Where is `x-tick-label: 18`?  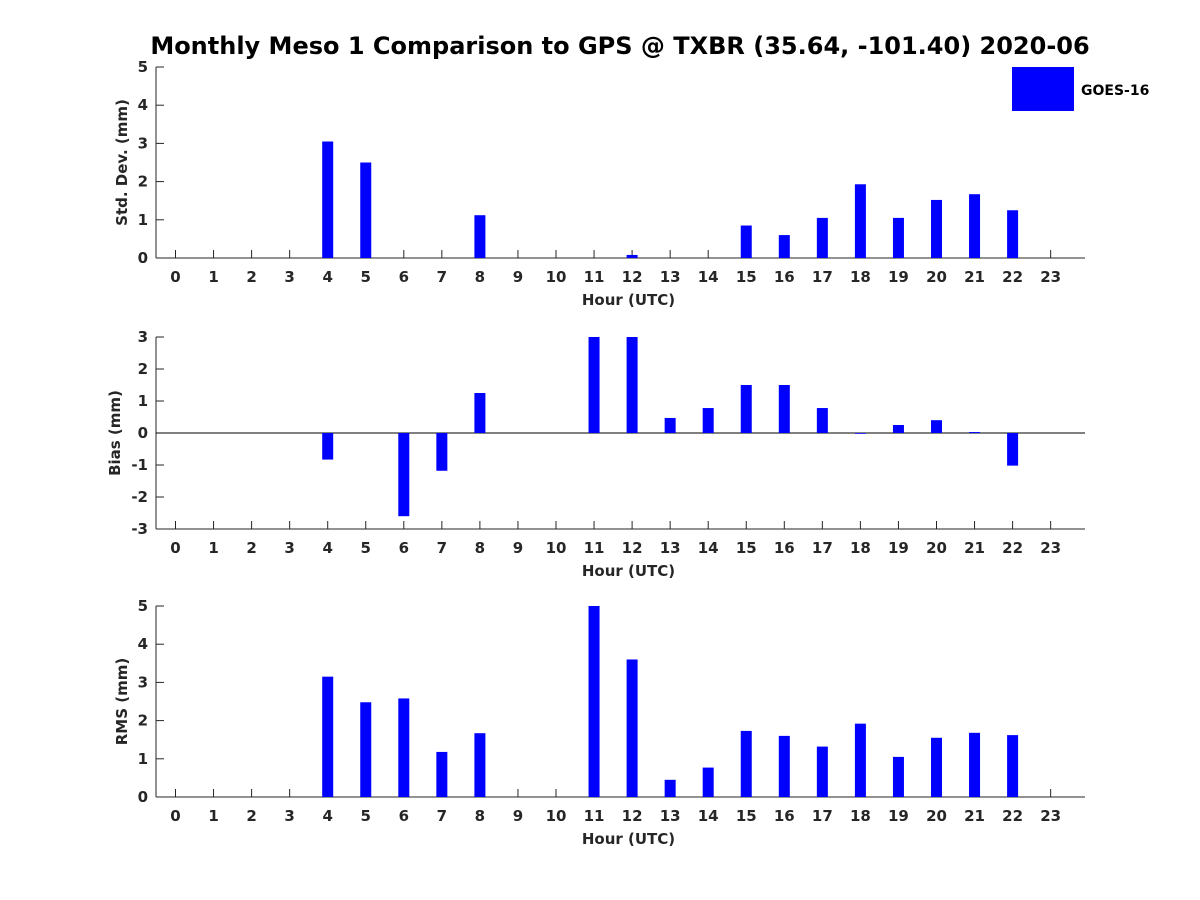 x-tick-label: 18 is located at coordinates (860, 816).